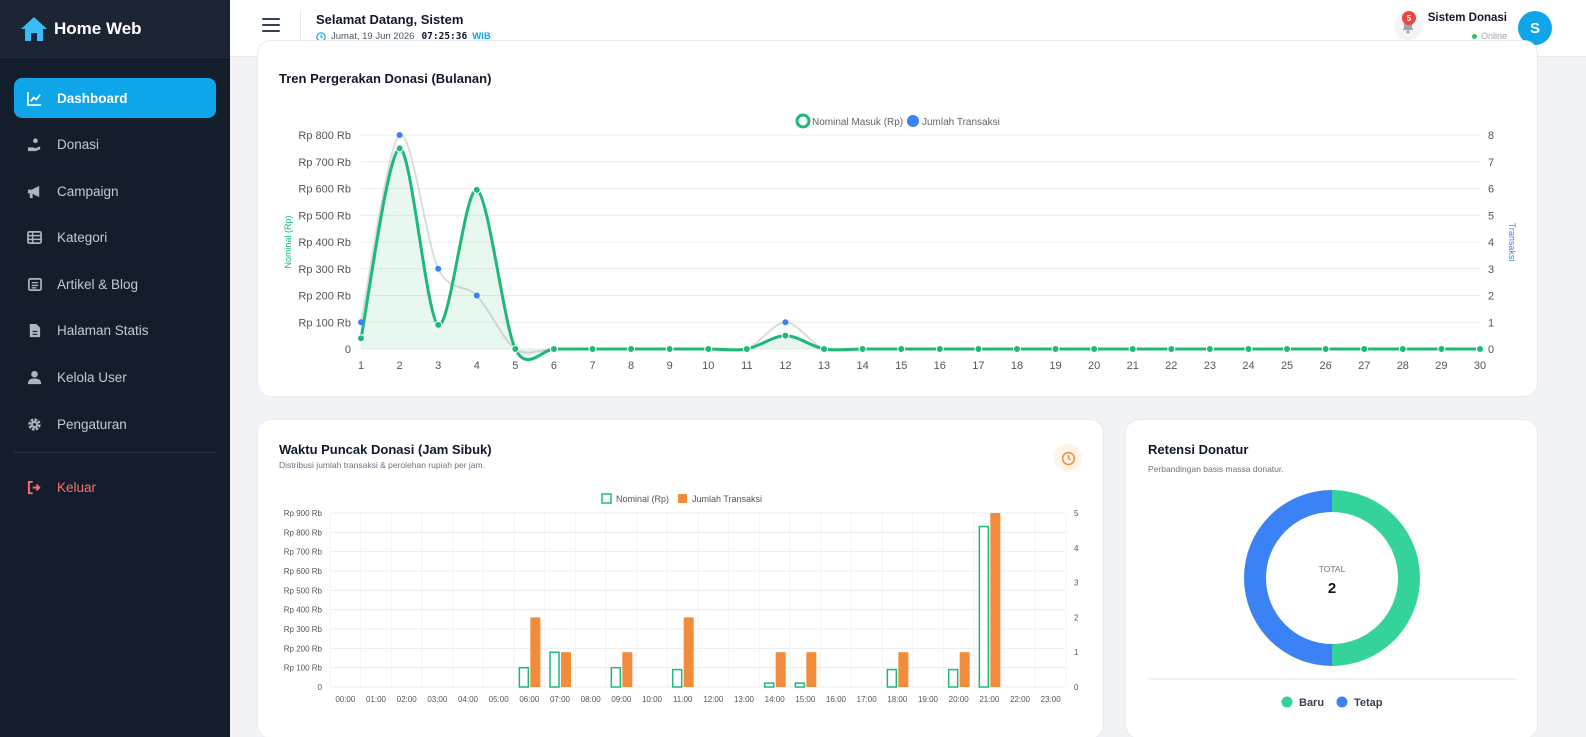 The image size is (1586, 737). What do you see at coordinates (862, 366) in the screenshot?
I see `x-tick-label: 14` at bounding box center [862, 366].